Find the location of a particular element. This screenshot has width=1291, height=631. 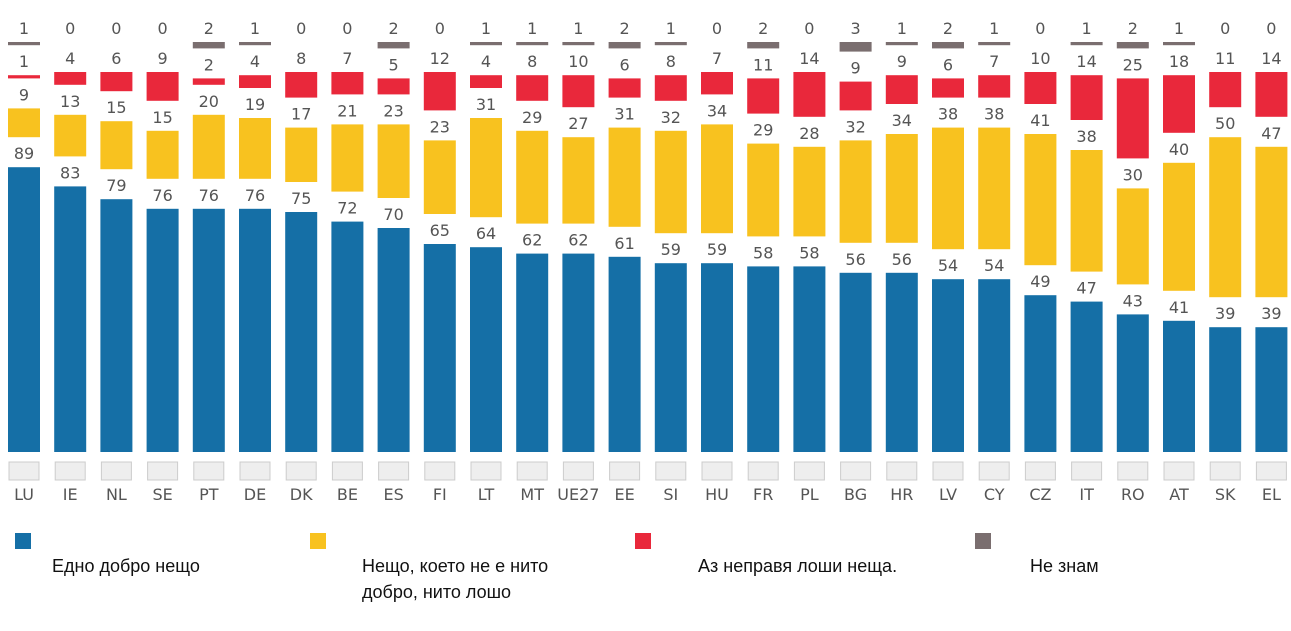

value-label: 58 is located at coordinates (809, 252).